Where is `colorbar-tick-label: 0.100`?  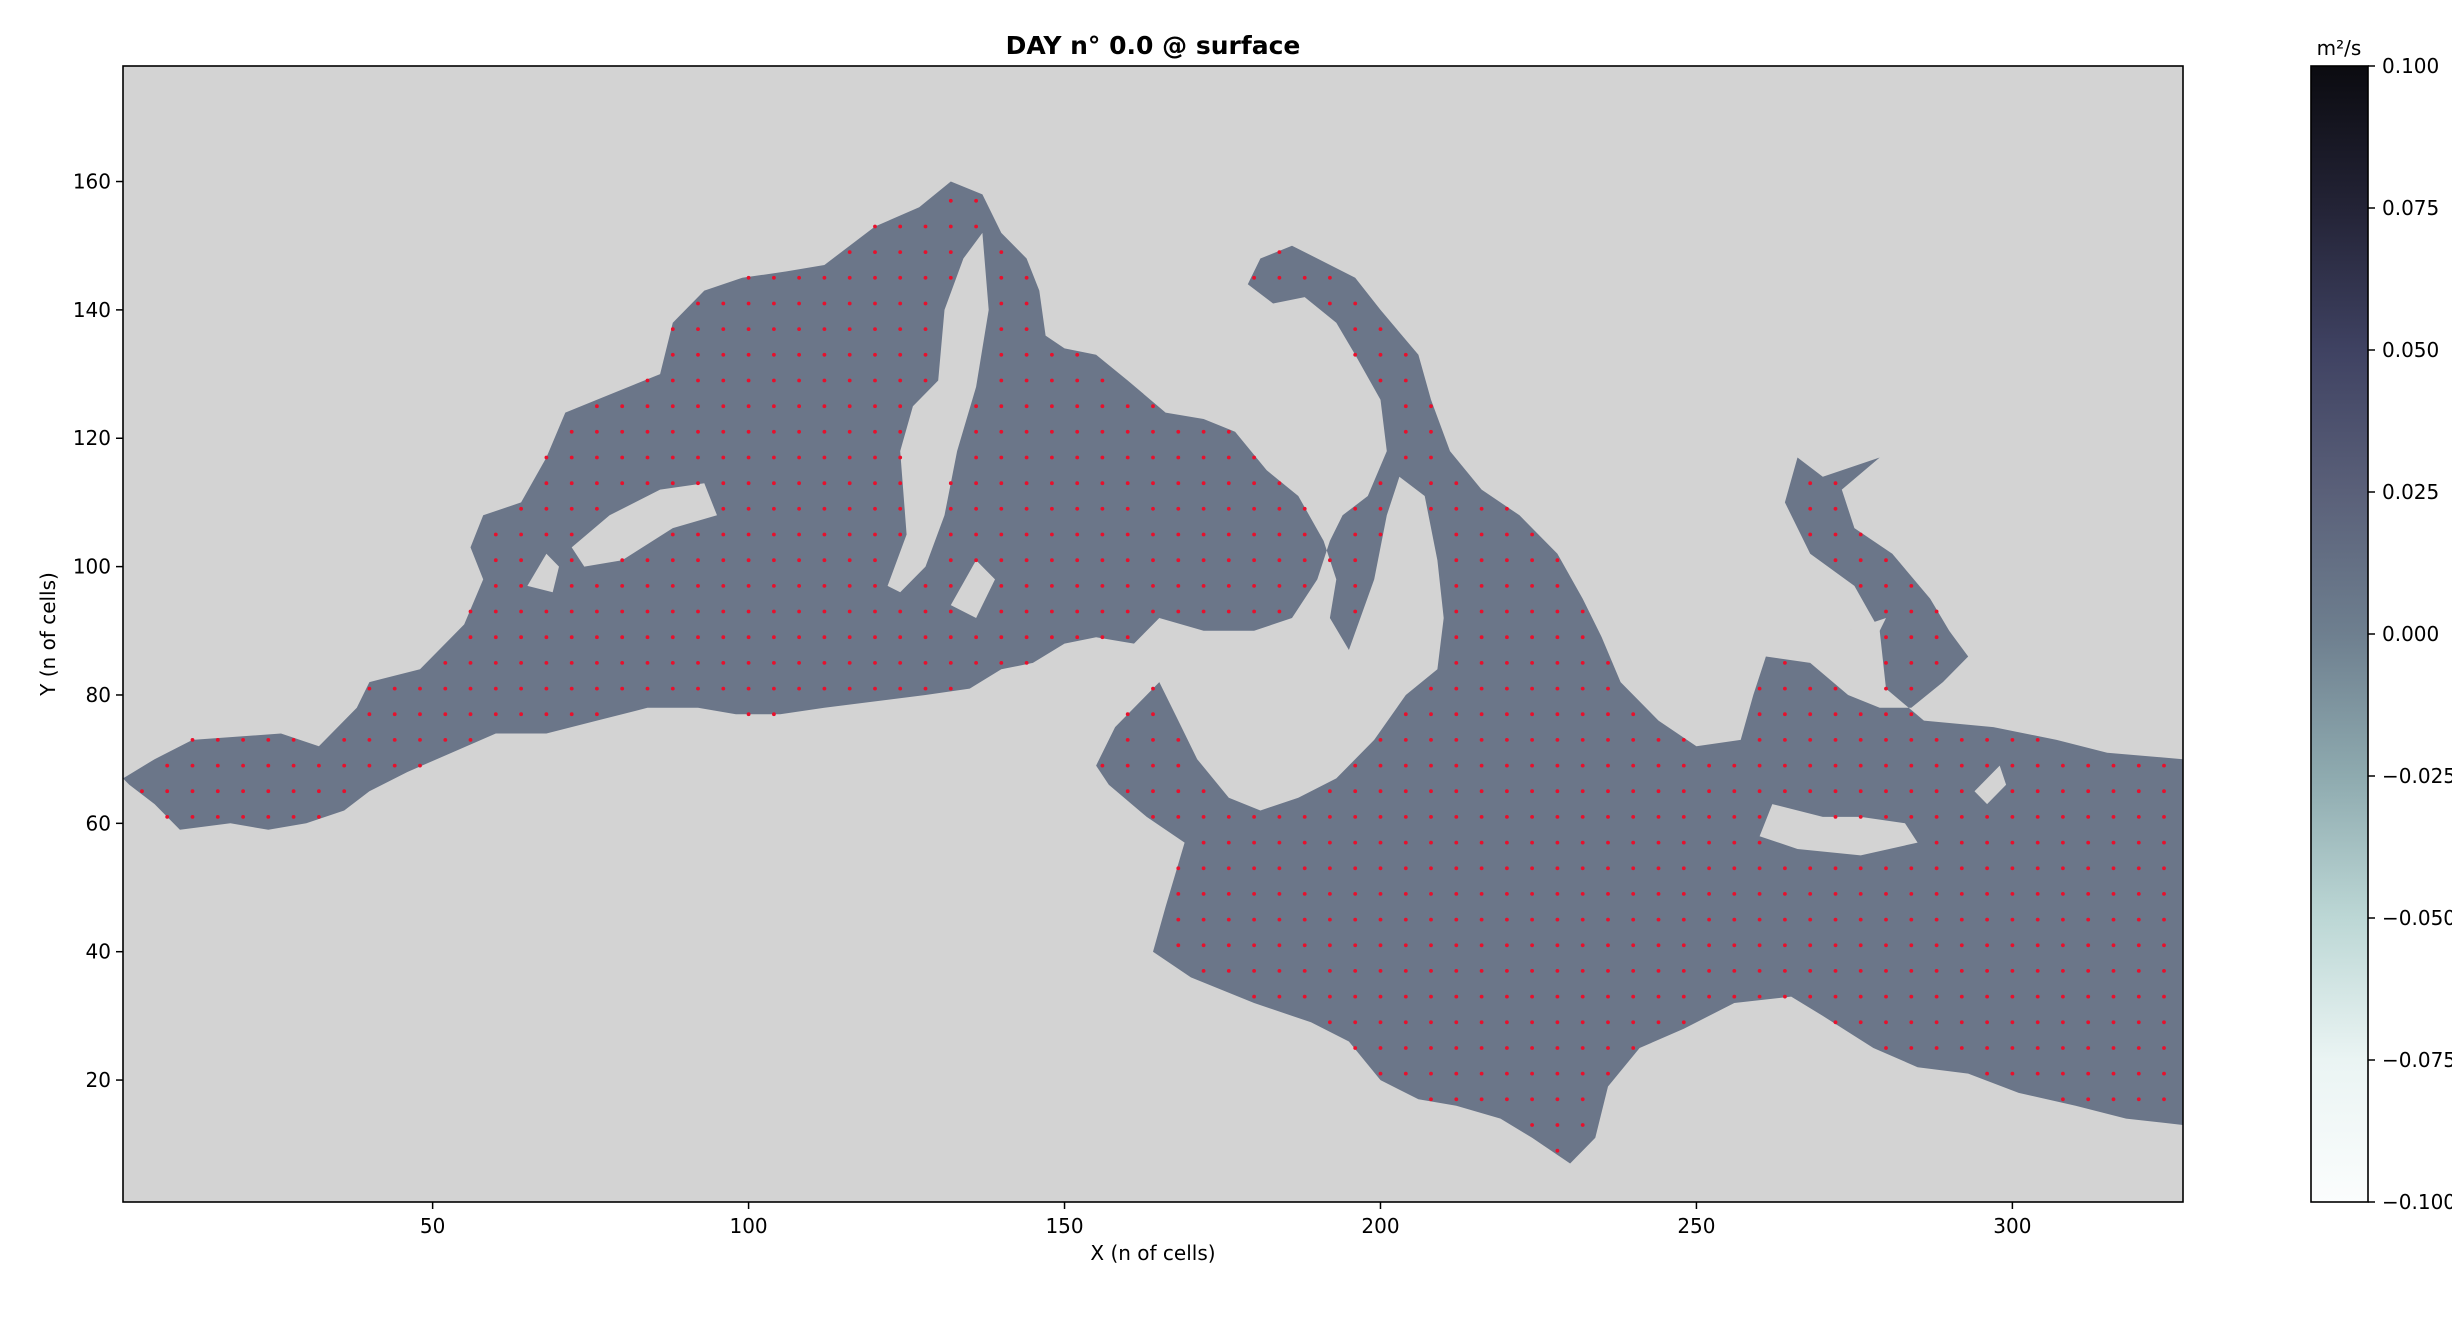 colorbar-tick-label: 0.100 is located at coordinates (2410, 66).